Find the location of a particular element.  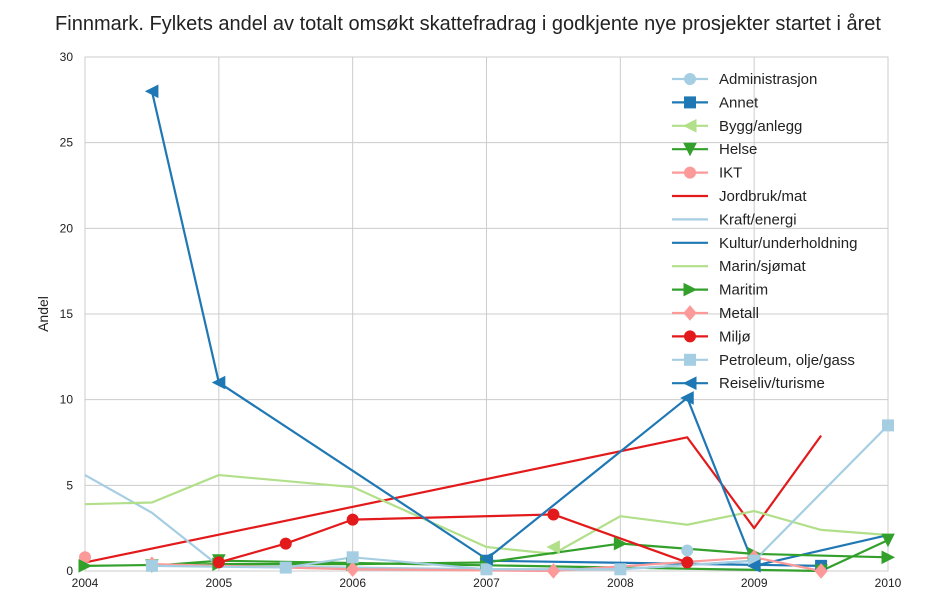

legend-entry-annet: Annet is located at coordinates (715, 102).